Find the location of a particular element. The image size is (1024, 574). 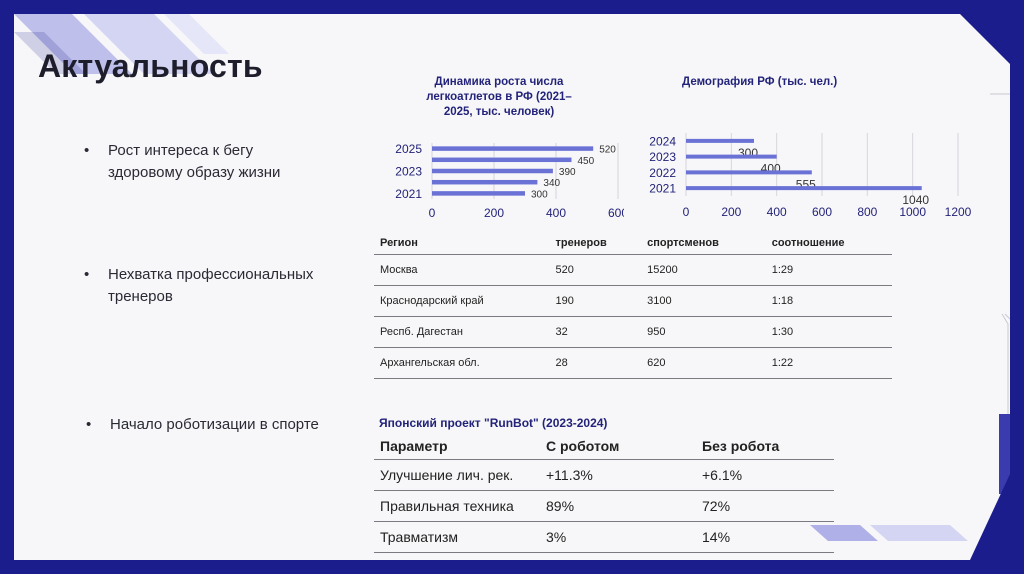

table-cell: 1:29 is located at coordinates (828, 270).